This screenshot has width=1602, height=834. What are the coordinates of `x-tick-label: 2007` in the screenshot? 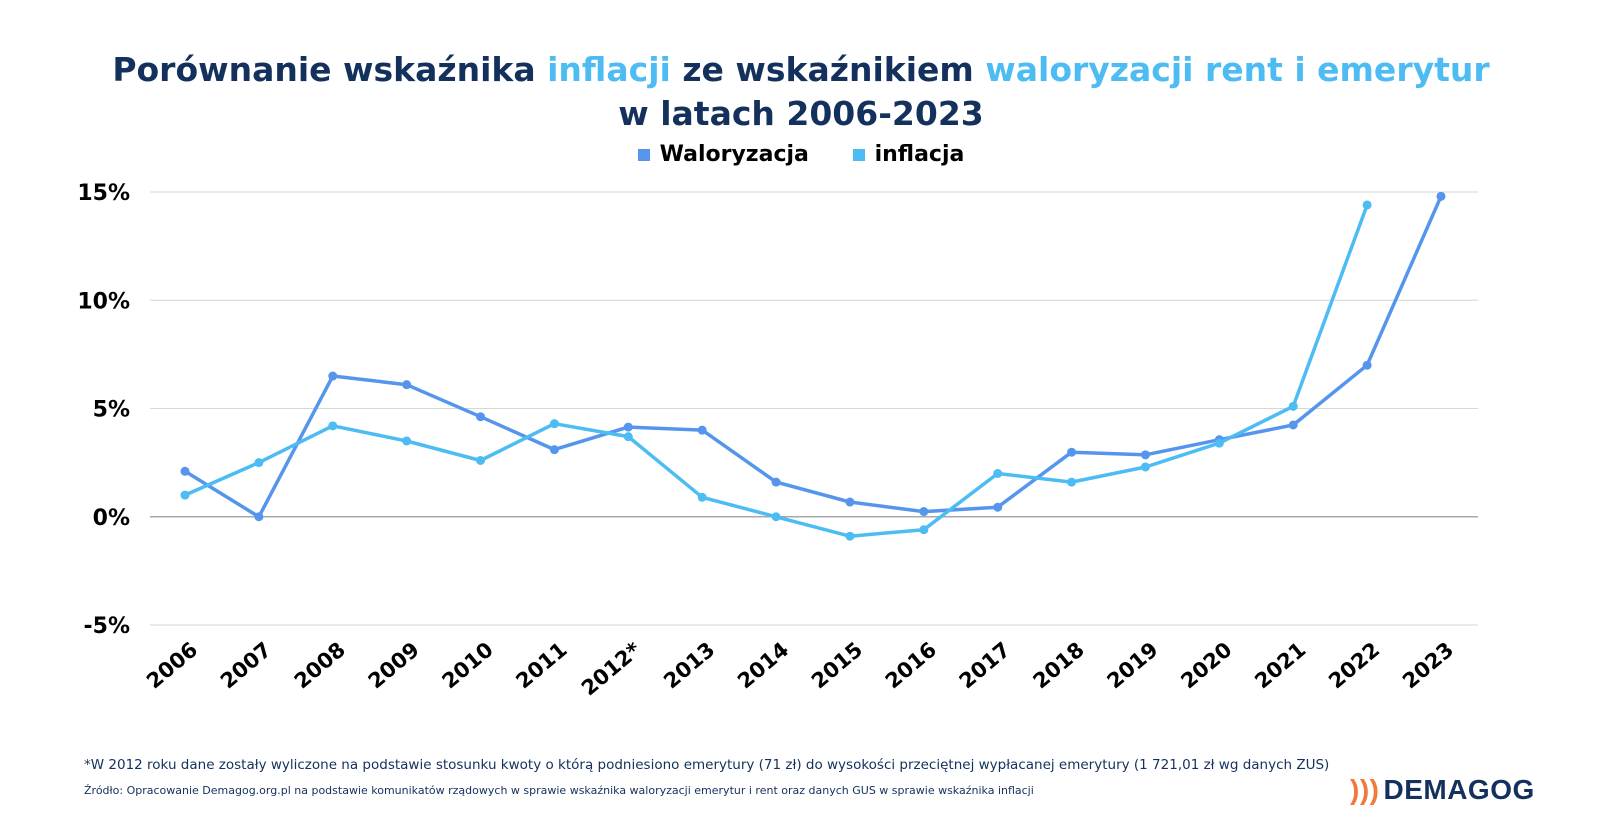 It's located at (246, 665).